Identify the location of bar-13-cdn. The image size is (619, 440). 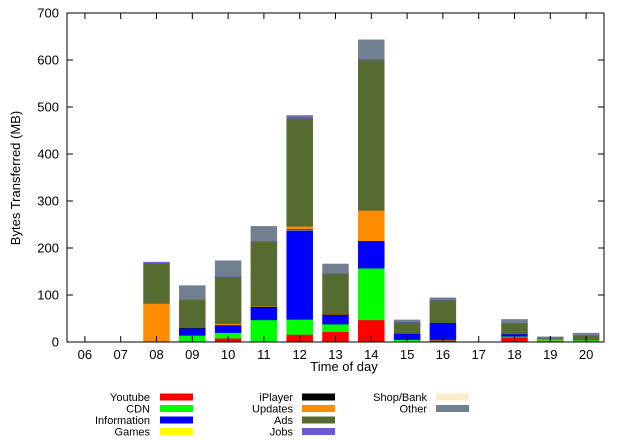
(335, 327).